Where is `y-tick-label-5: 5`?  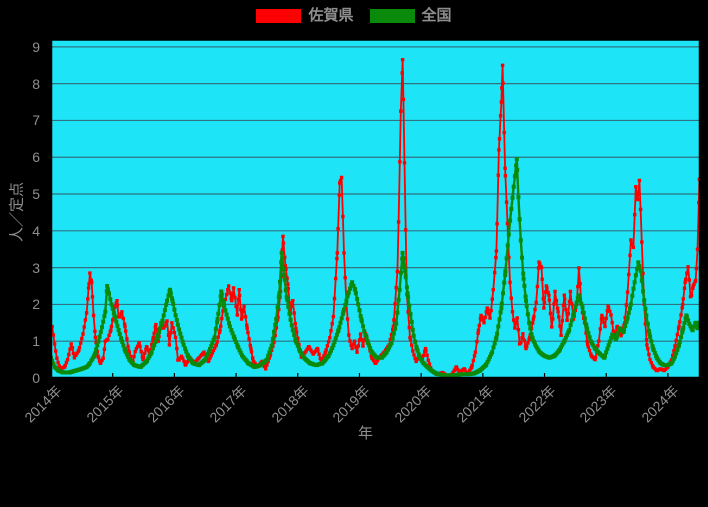 y-tick-label-5: 5 is located at coordinates (36, 194).